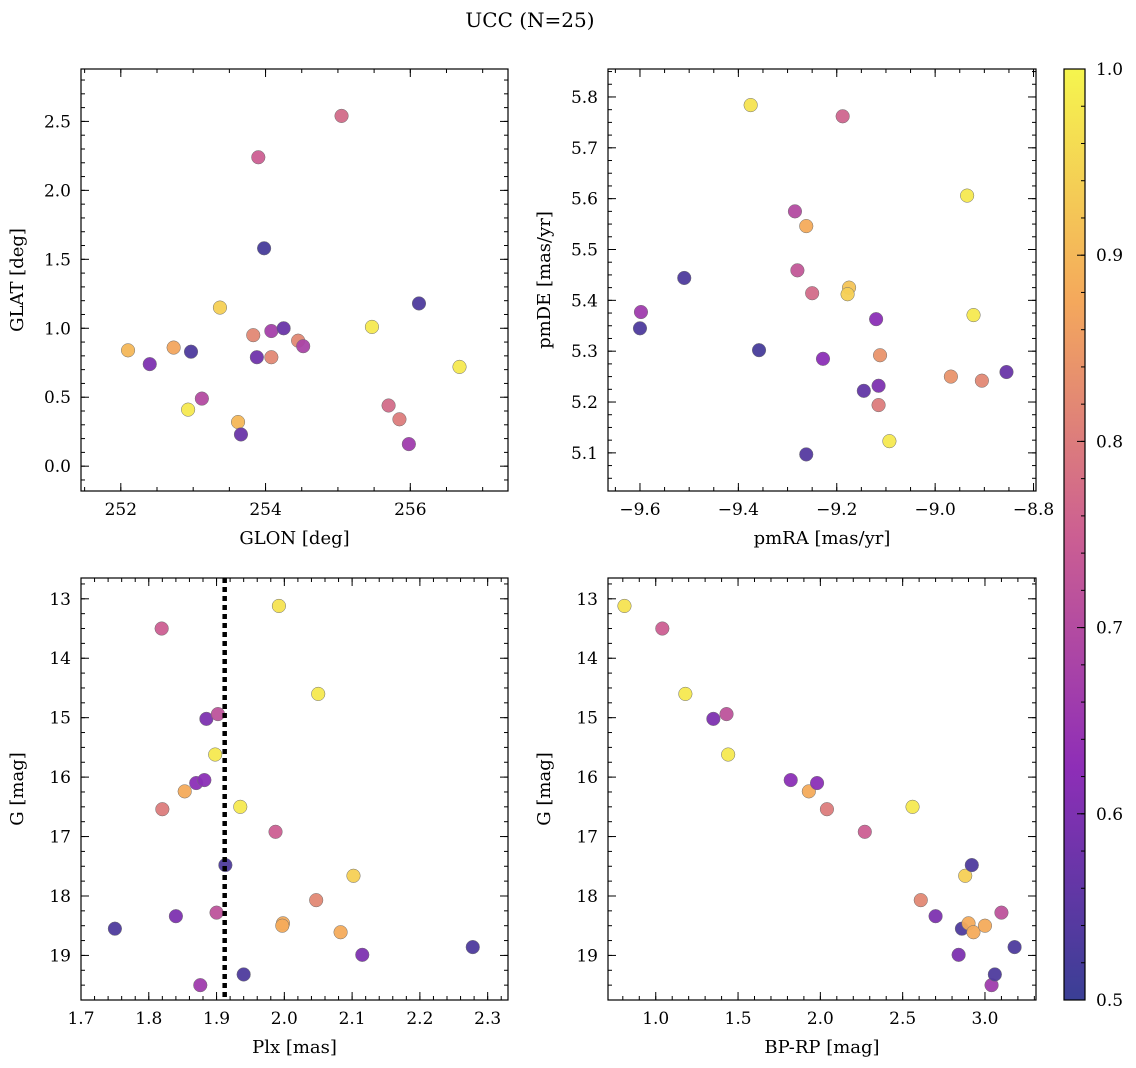 The width and height of the screenshot is (1136, 1068). Describe the element at coordinates (57, 329) in the screenshot. I see `y-tick-label: 1.0` at that location.